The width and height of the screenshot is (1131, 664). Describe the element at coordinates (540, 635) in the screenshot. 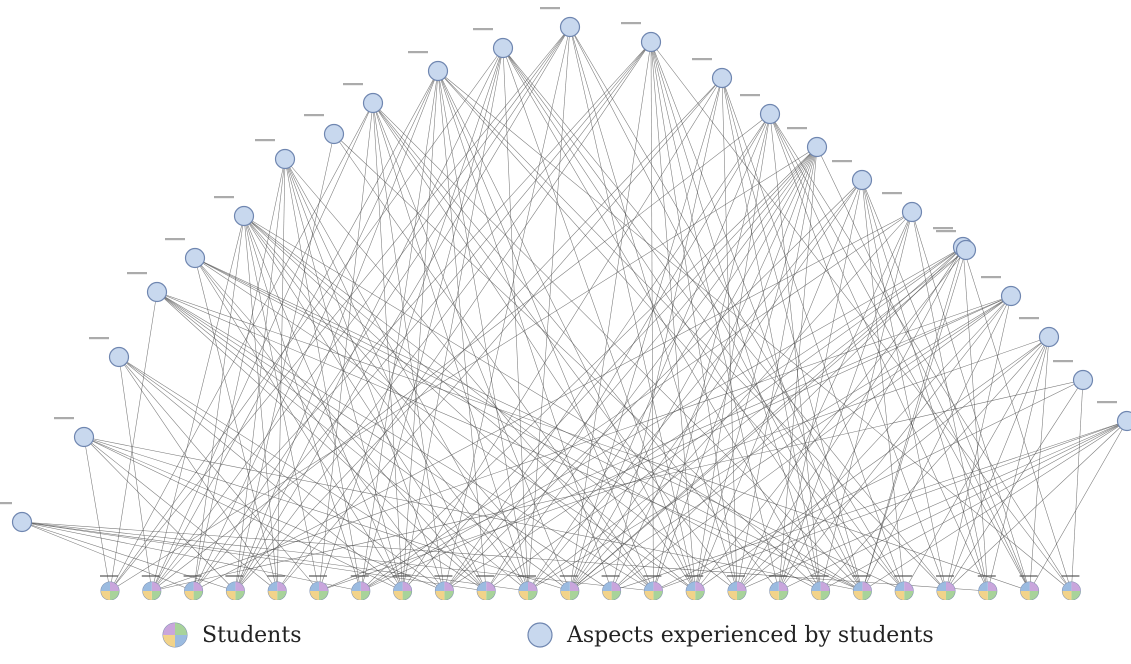

I see `aspects-legend-icon` at that location.